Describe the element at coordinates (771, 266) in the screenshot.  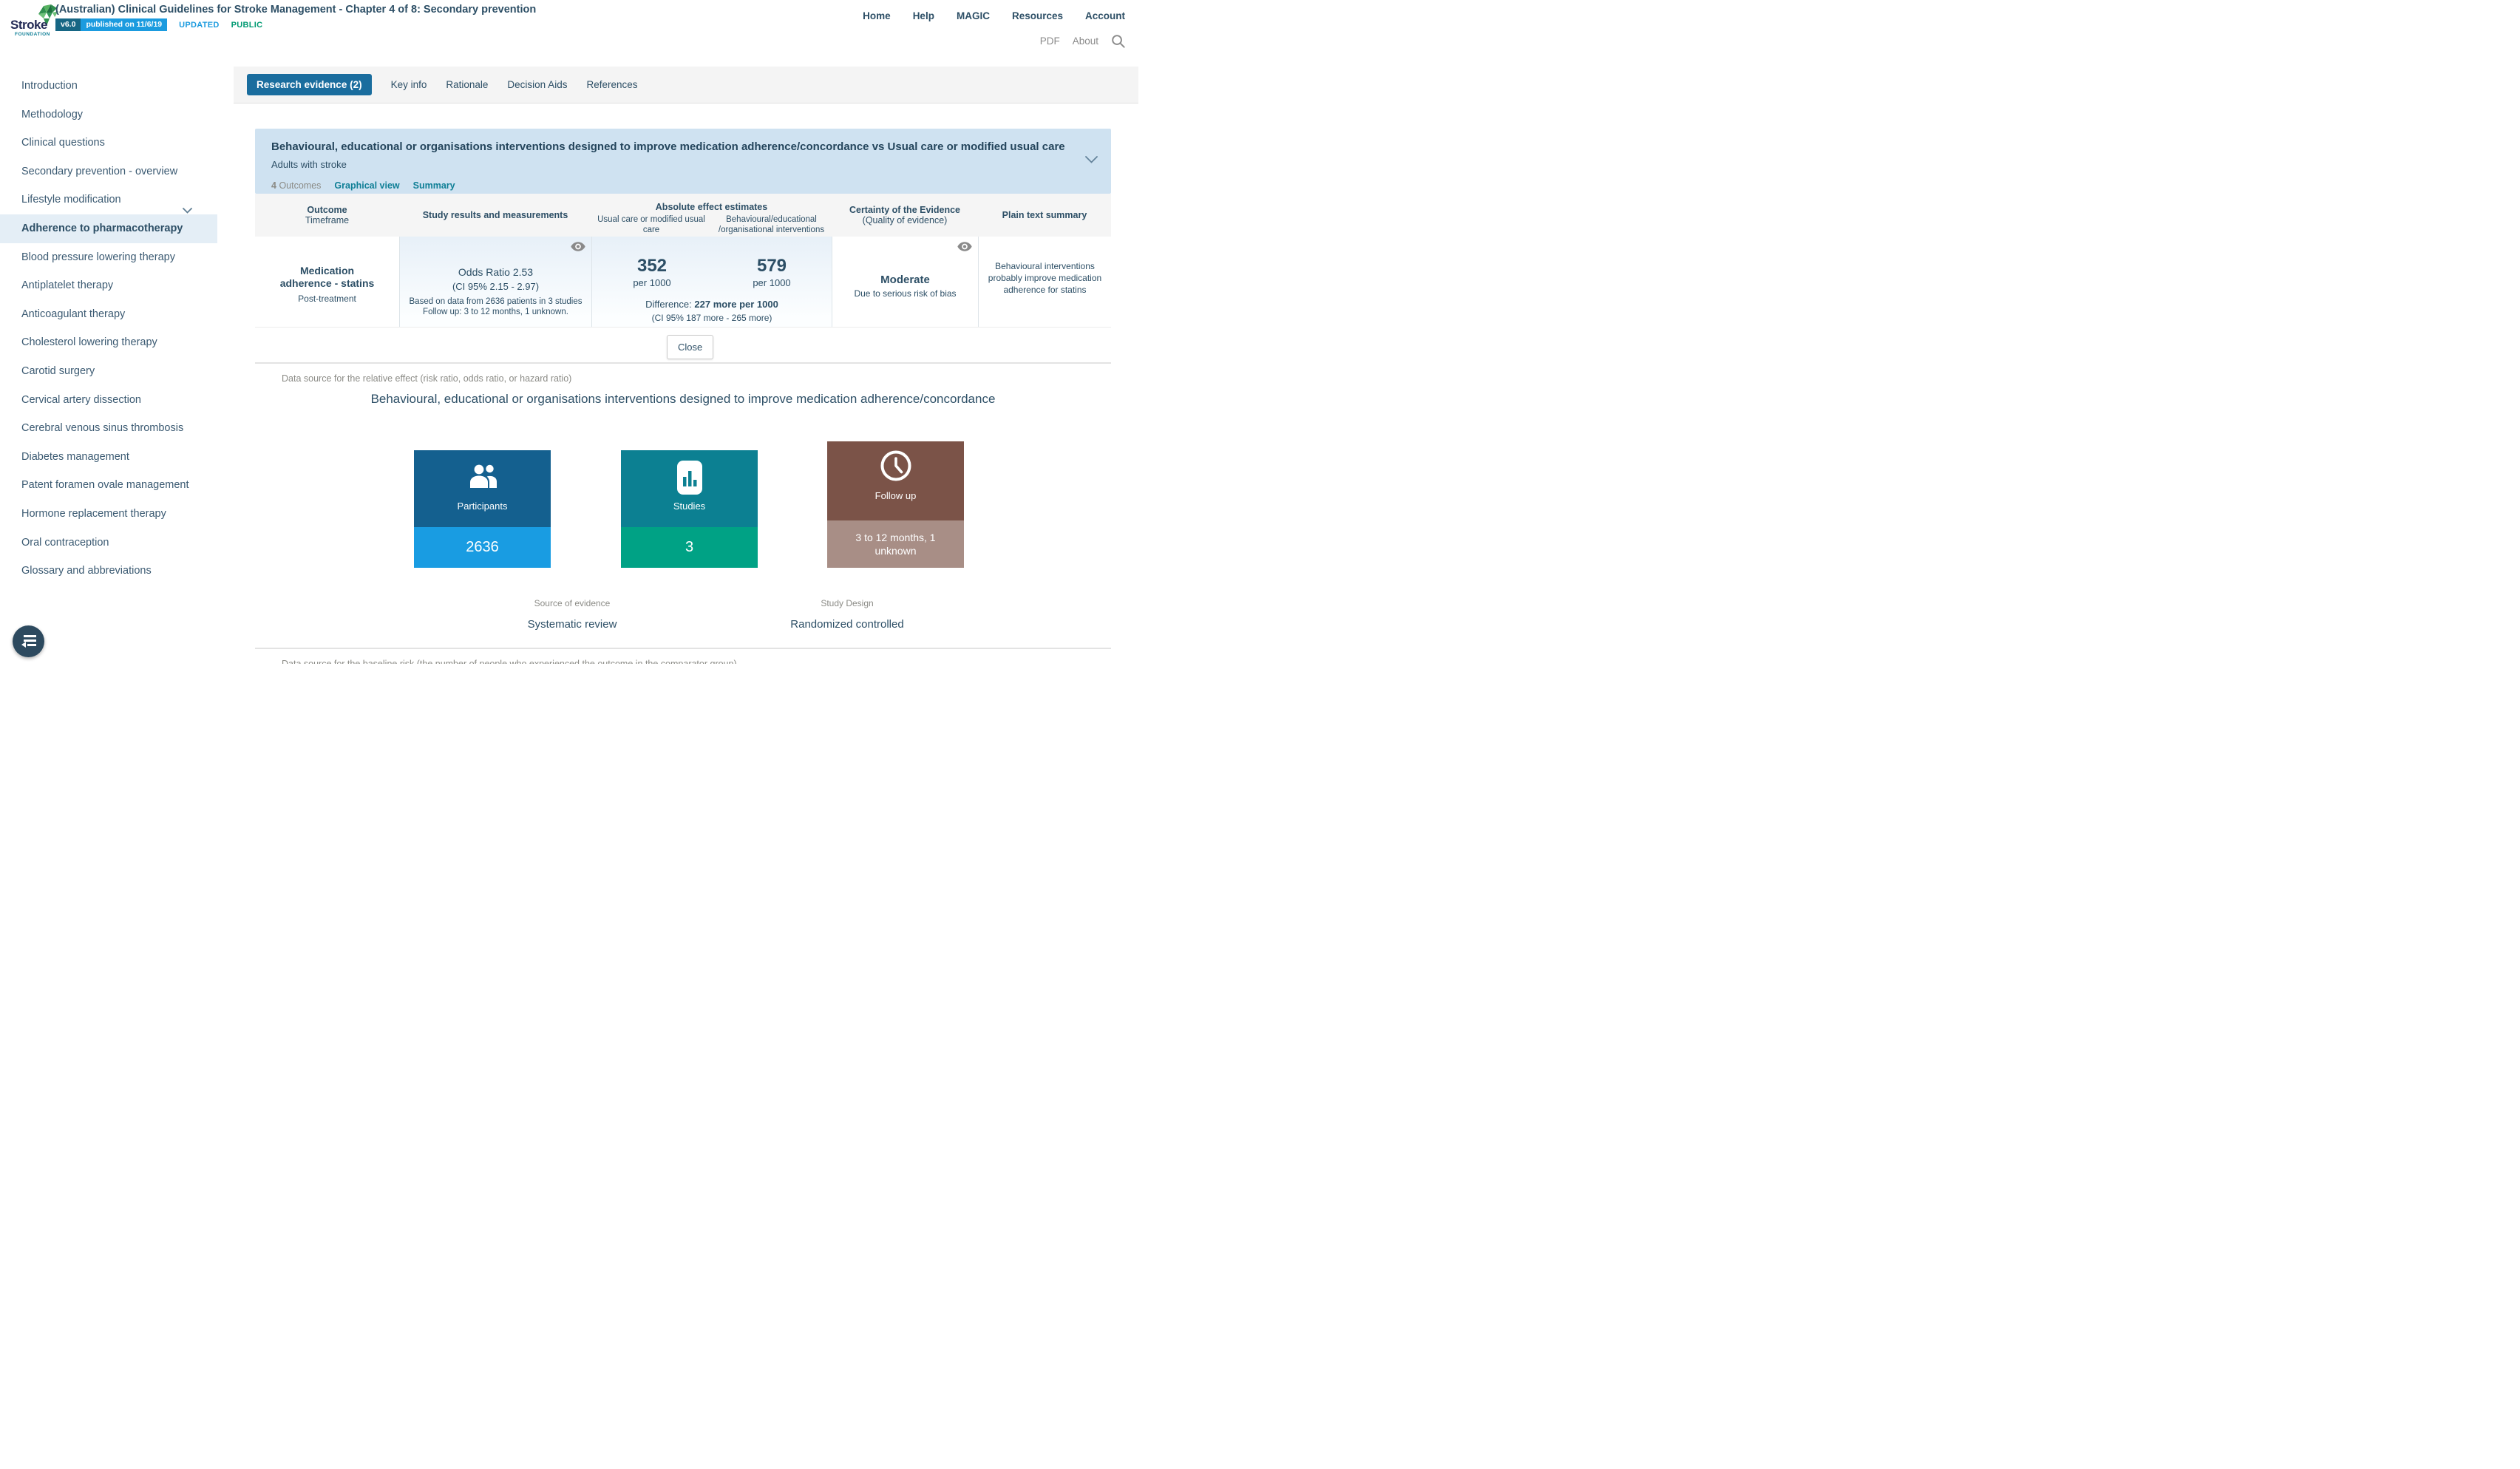
I see `intervention-value: 579` at that location.